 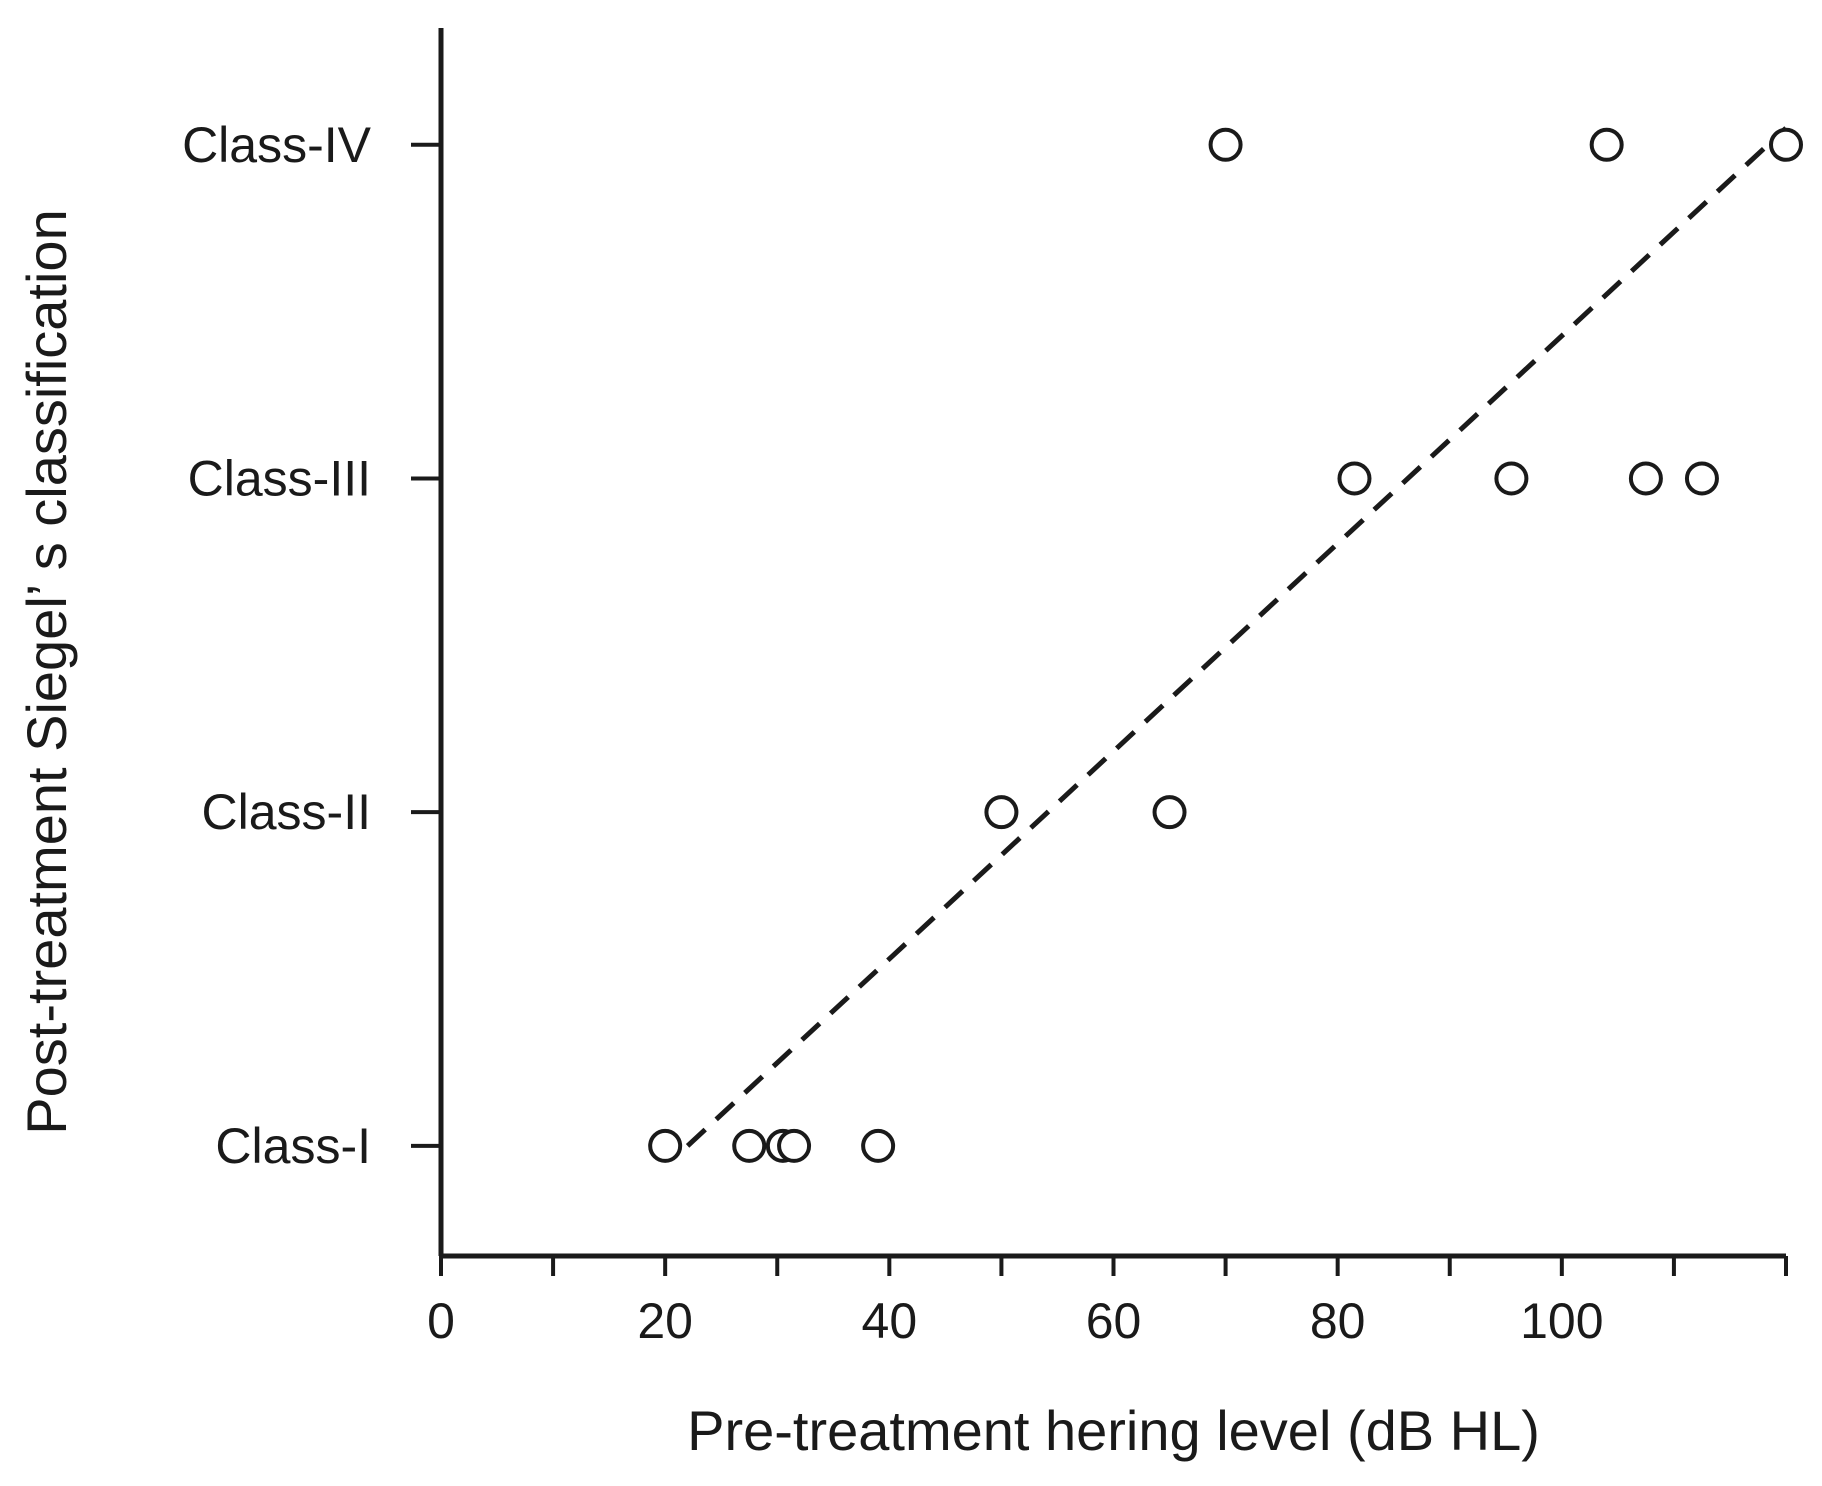 What do you see at coordinates (286, 812) in the screenshot?
I see `y-tick-label-2: Class-II` at bounding box center [286, 812].